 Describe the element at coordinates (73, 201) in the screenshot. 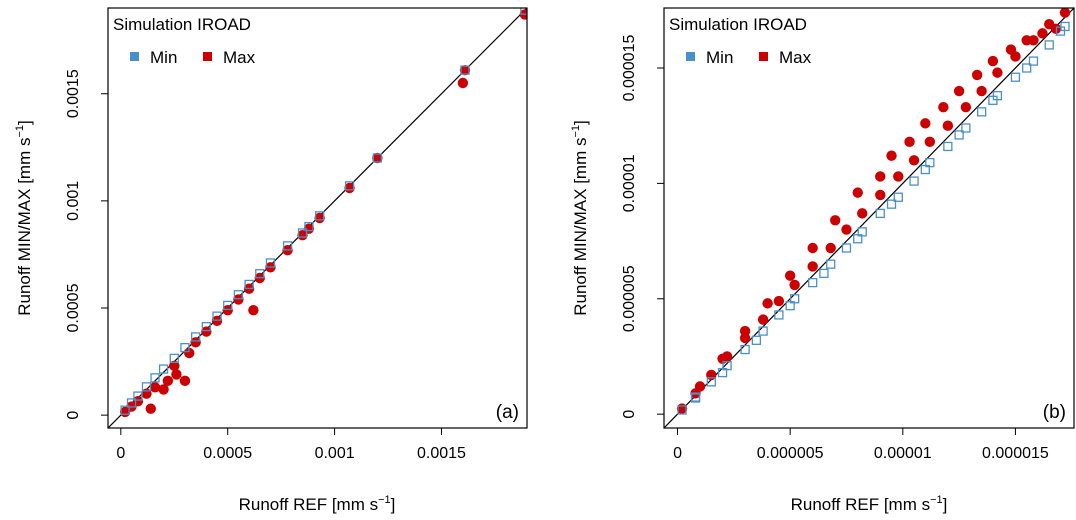

I see `y-tick-label: 0.001` at that location.